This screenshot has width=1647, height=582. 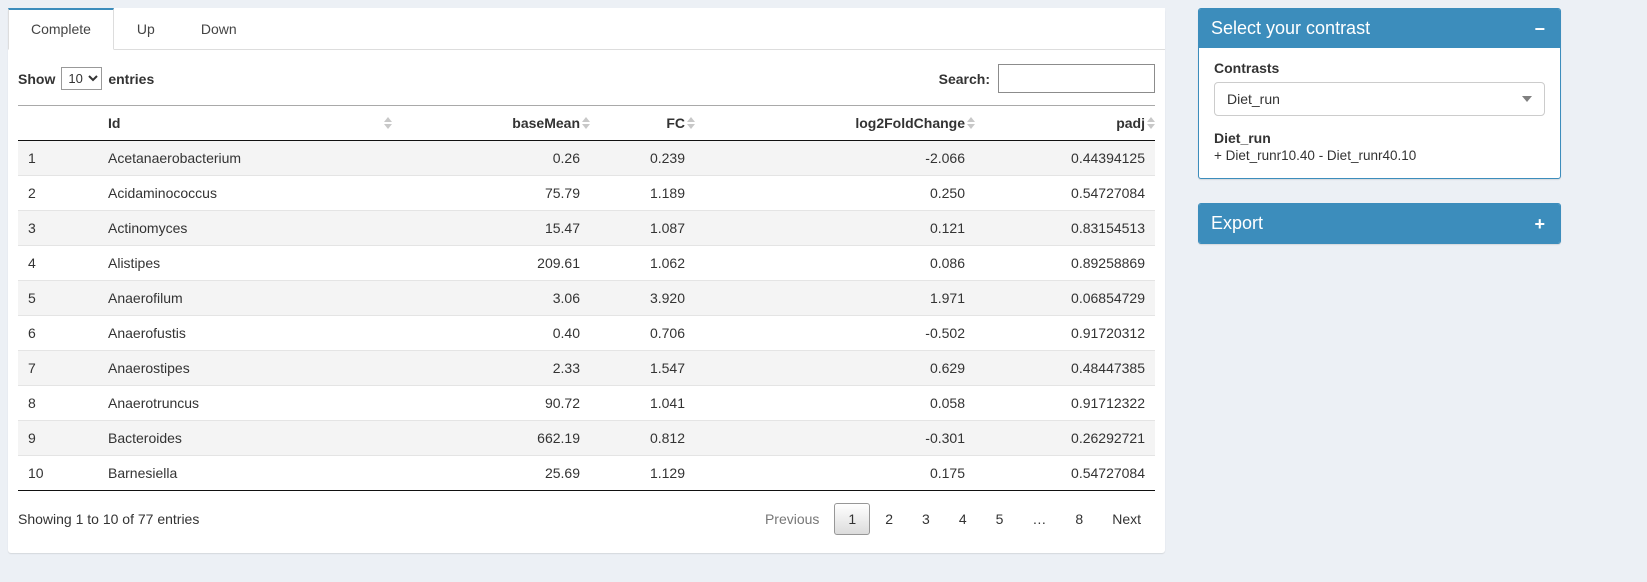 What do you see at coordinates (248, 123) in the screenshot?
I see `column-header-id: Id` at bounding box center [248, 123].